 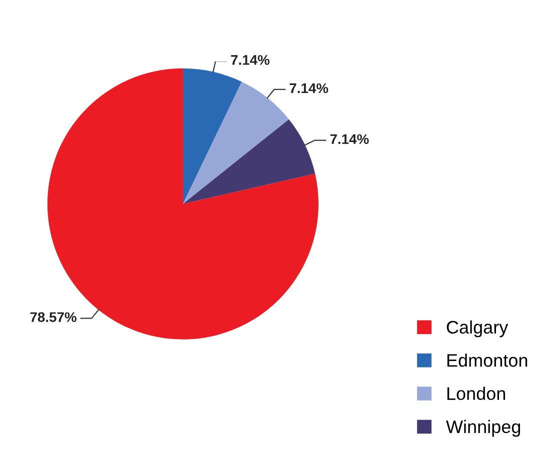 What do you see at coordinates (53, 317) in the screenshot?
I see `data-label: 78.57%` at bounding box center [53, 317].